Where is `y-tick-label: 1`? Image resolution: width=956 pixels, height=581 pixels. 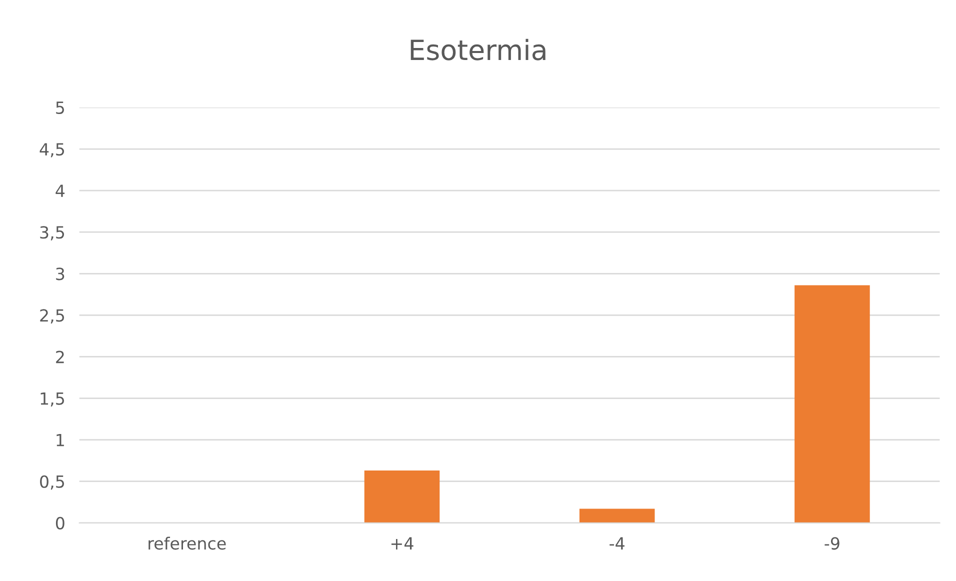 y-tick-label: 1 is located at coordinates (60, 440).